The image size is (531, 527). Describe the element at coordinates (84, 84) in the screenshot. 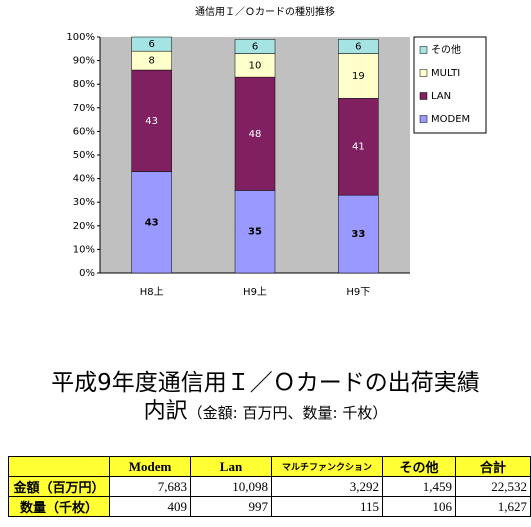

I see `y-tick-label: 80%` at that location.